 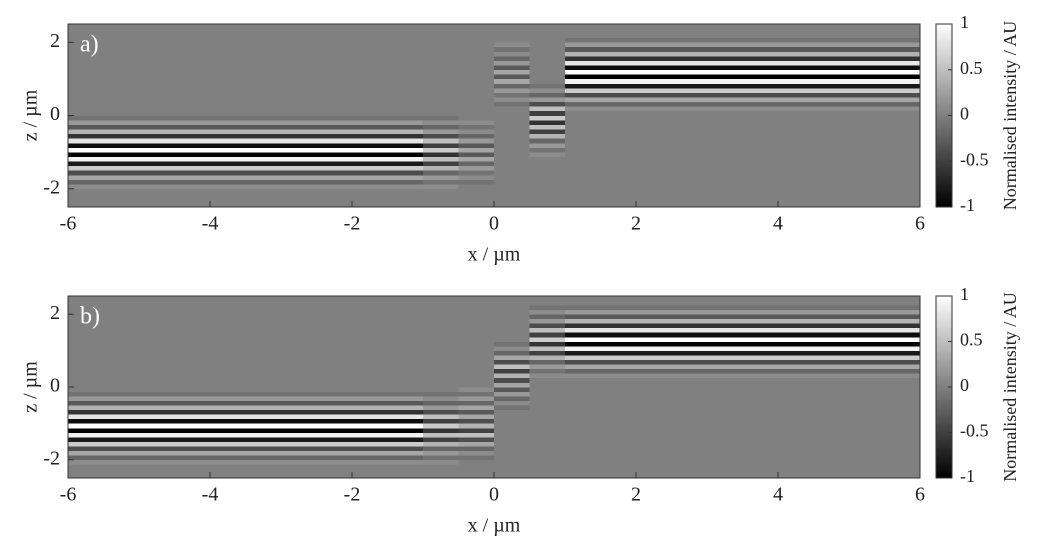 I want to click on y-tick-label: 2, so click(x=55, y=41).